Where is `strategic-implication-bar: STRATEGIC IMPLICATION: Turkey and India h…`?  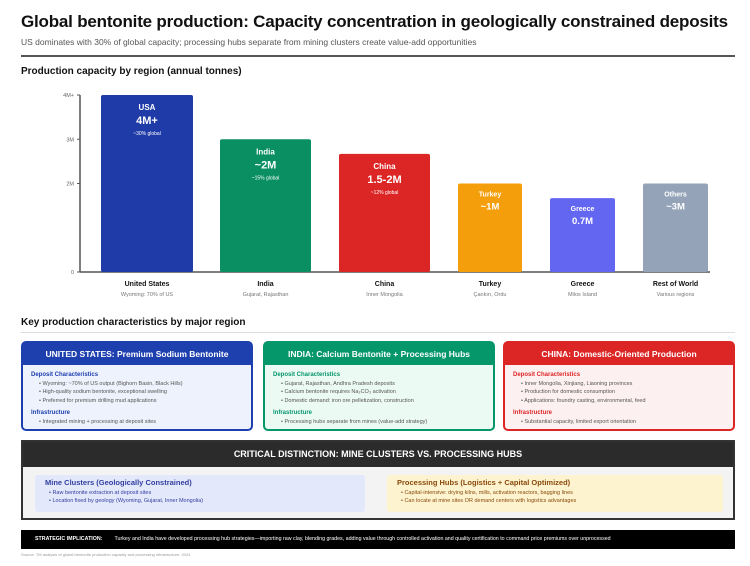 strategic-implication-bar: STRATEGIC IMPLICATION: Turkey and India h… is located at coordinates (378, 539).